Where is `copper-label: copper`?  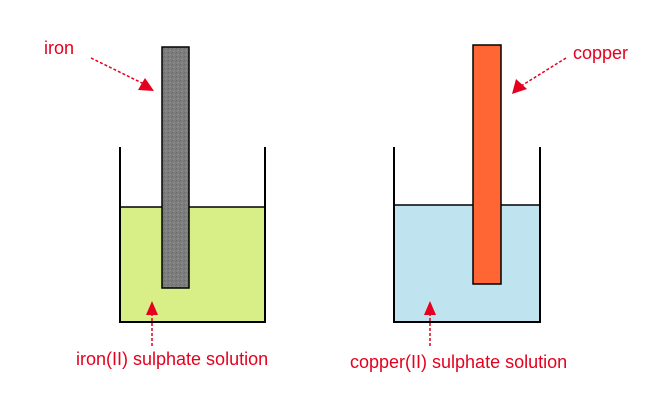
copper-label: copper is located at coordinates (601, 53).